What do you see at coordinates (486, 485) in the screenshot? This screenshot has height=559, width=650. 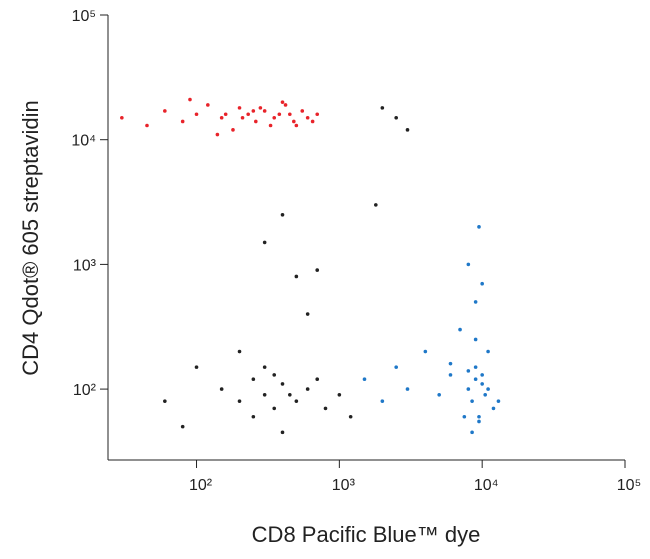 I see `x-tick-label: 10⁴` at bounding box center [486, 485].